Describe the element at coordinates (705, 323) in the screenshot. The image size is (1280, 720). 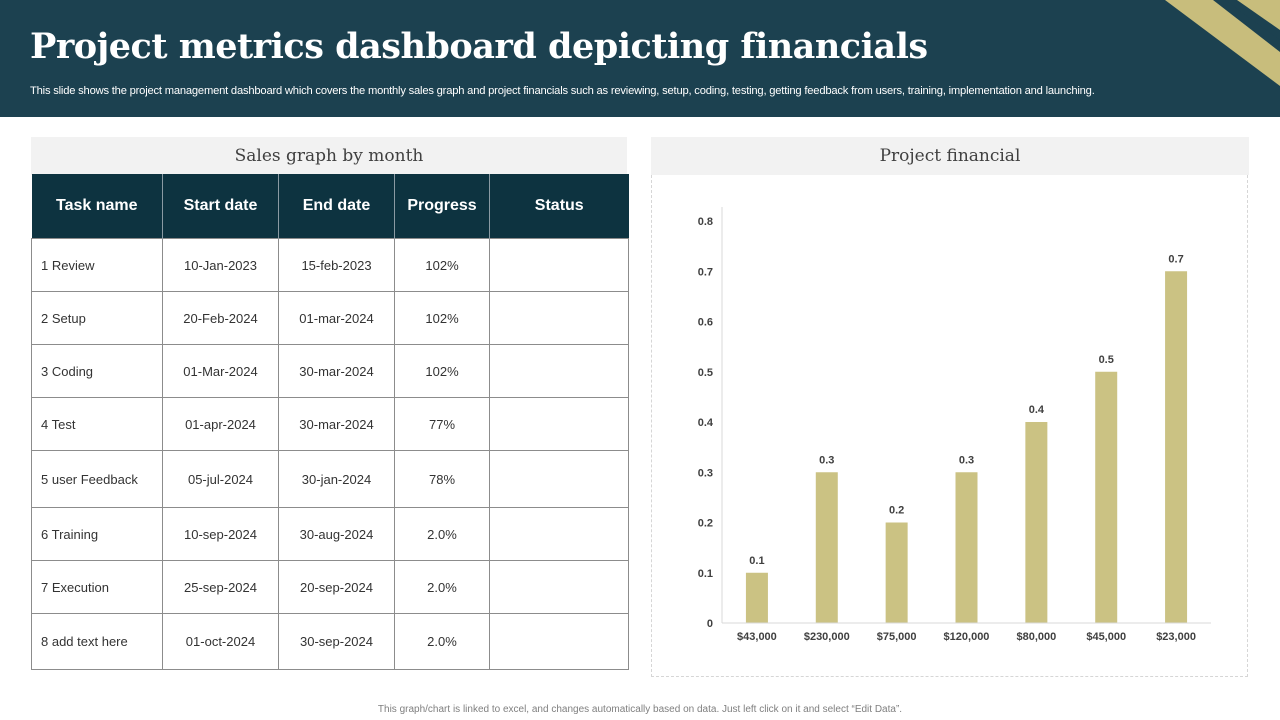
I see `y-tick-label: 0.6` at that location.